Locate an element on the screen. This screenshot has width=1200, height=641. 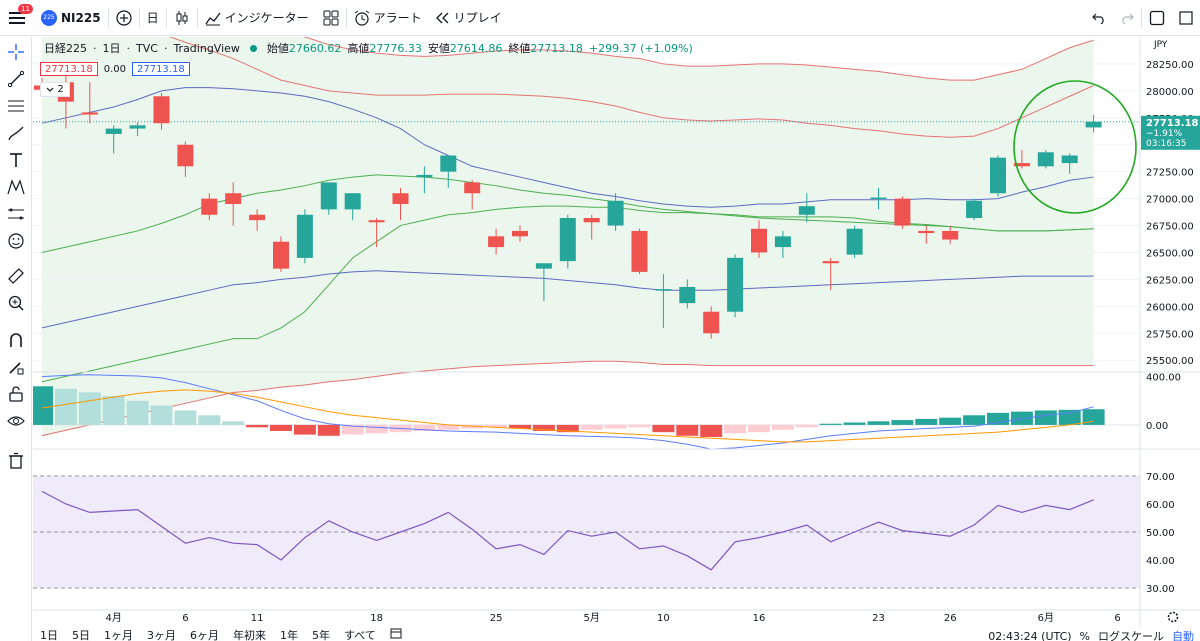
range-button-1: 5日 is located at coordinates (81, 634).